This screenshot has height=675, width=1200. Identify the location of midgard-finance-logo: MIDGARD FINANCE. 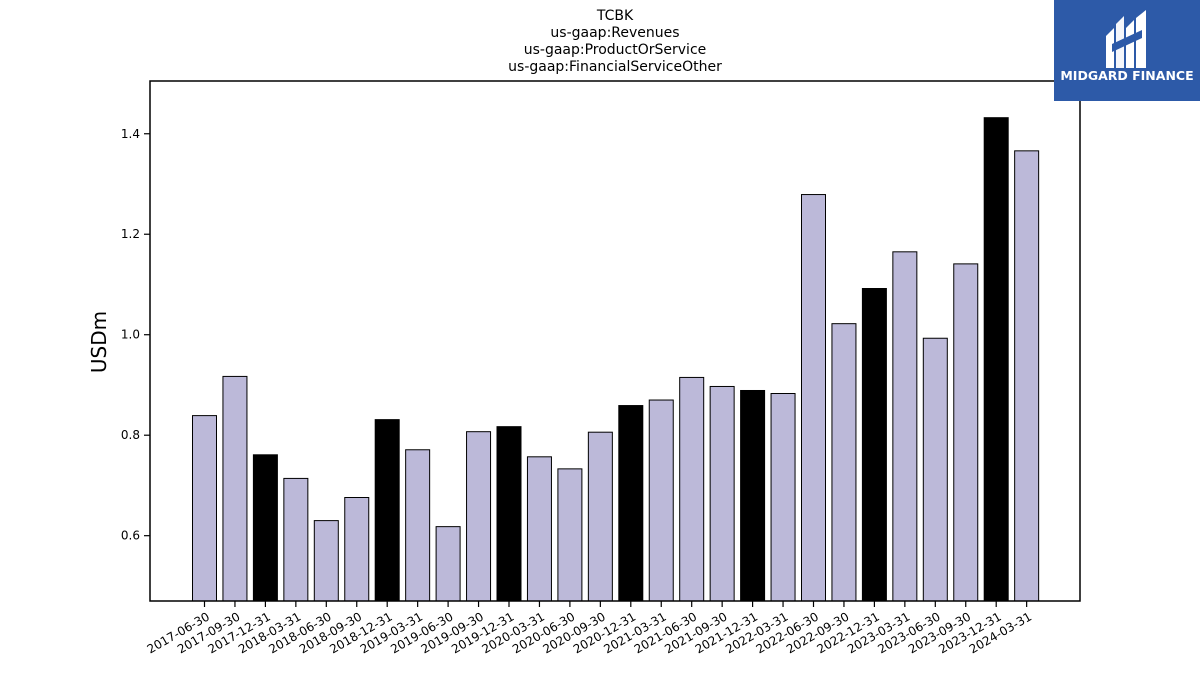
(1127, 50).